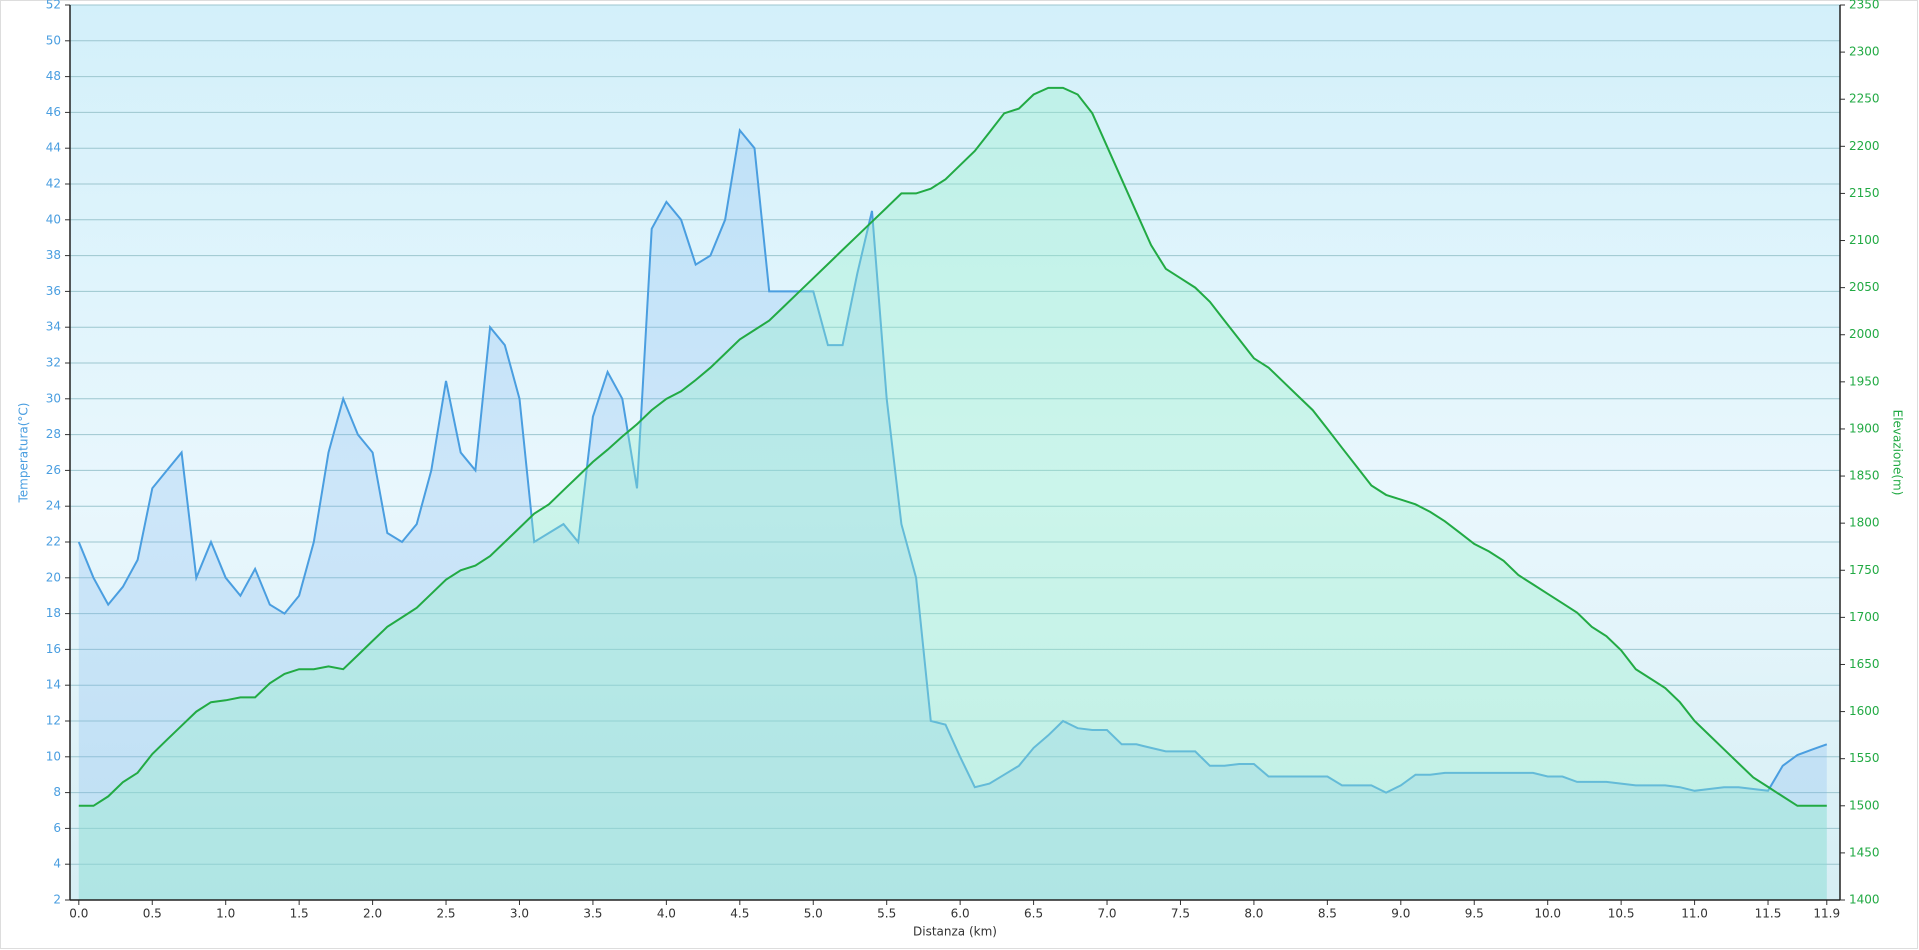 This screenshot has height=950, width=1919. I want to click on y2-tick-label: 1550, so click(1864, 758).